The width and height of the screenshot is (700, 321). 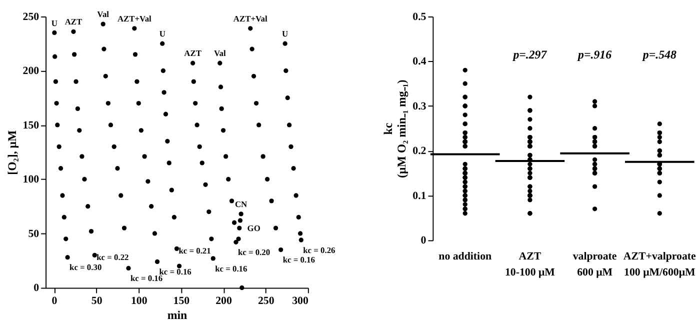 I want to click on x-tick-label: no addition, so click(x=465, y=256).